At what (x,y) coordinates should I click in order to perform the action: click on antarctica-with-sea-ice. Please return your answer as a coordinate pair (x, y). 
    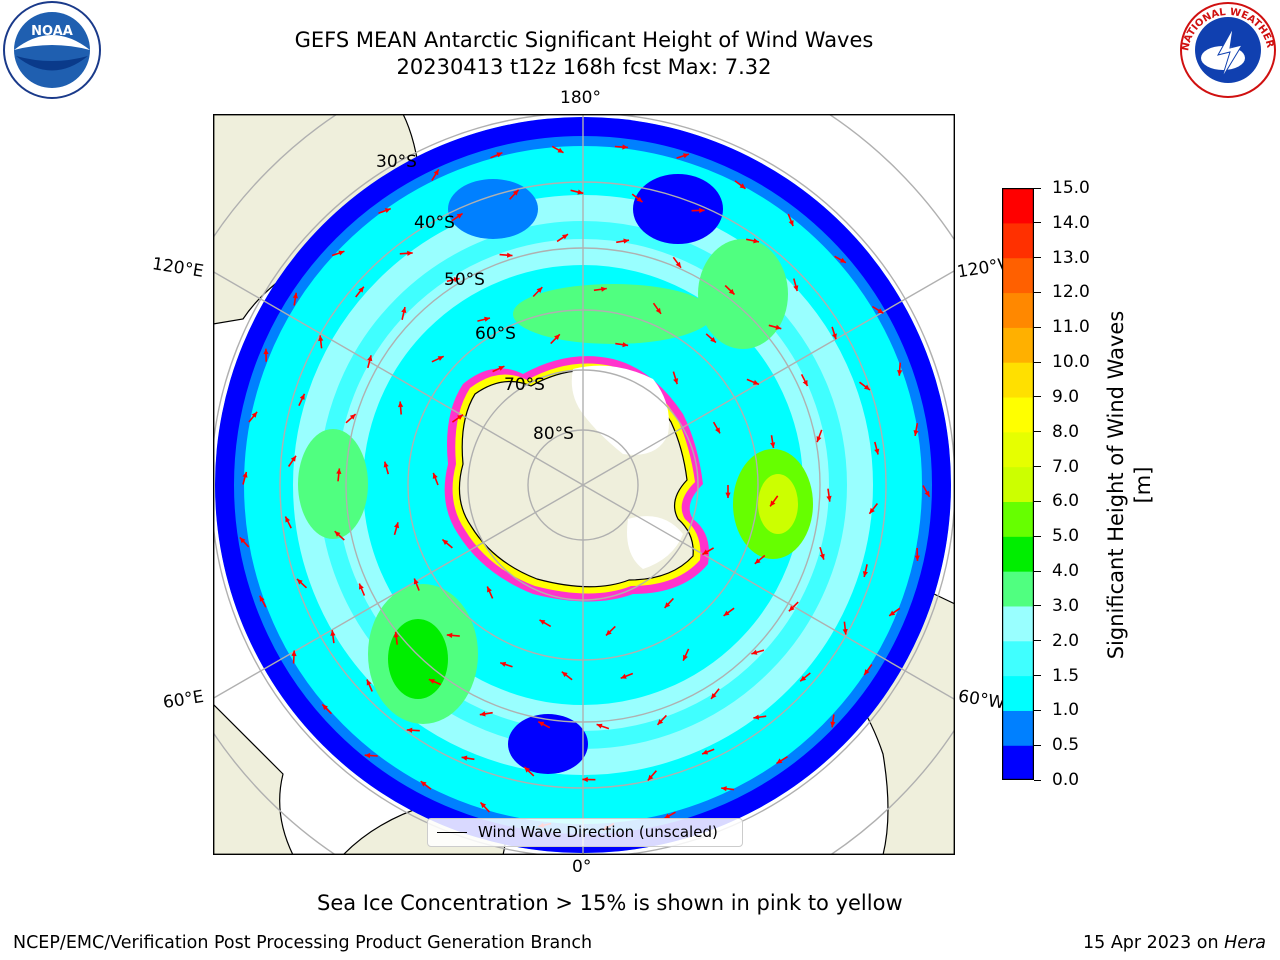
    Looking at the image, I should click on (576, 479).